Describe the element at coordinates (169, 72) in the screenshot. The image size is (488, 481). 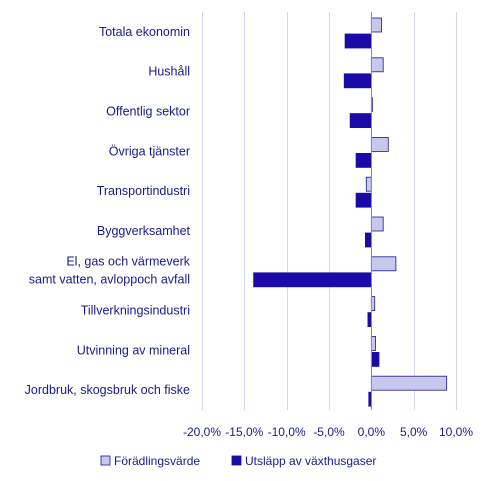
I see `category-label: Hushåll` at that location.